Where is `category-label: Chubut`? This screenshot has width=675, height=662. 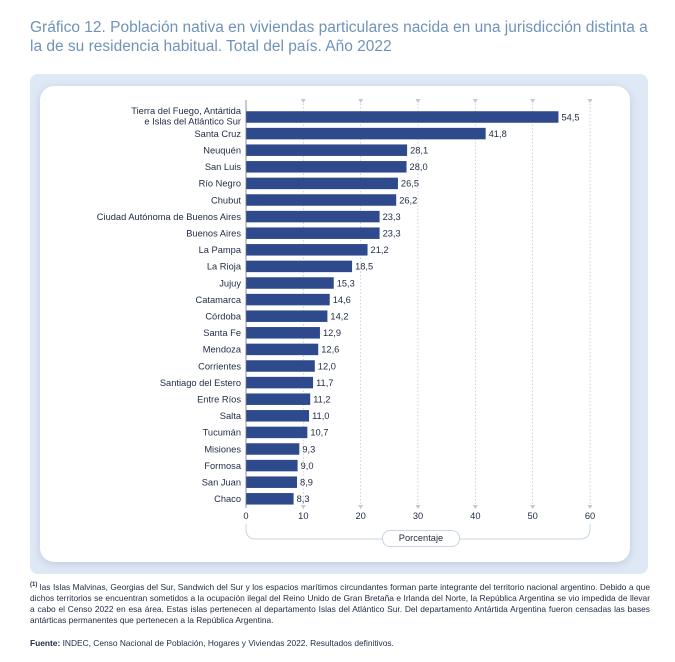
category-label: Chubut is located at coordinates (226, 200).